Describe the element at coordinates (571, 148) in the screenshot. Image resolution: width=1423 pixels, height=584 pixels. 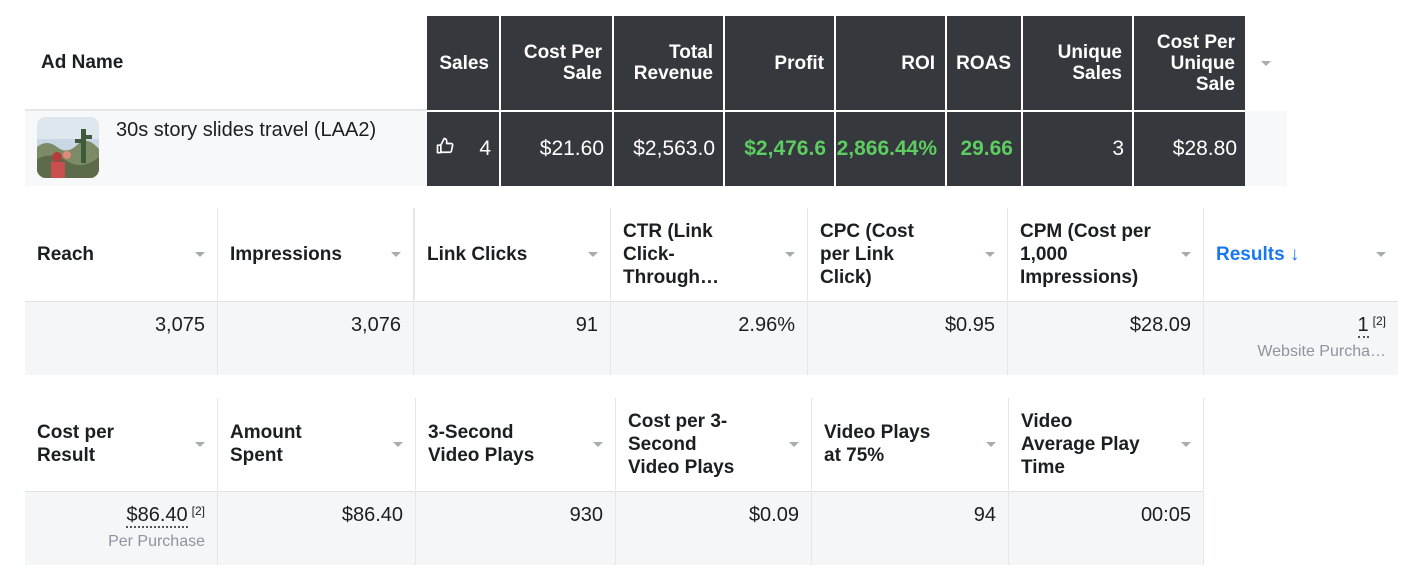
I see `cost-per-sale-value: $21.60` at that location.